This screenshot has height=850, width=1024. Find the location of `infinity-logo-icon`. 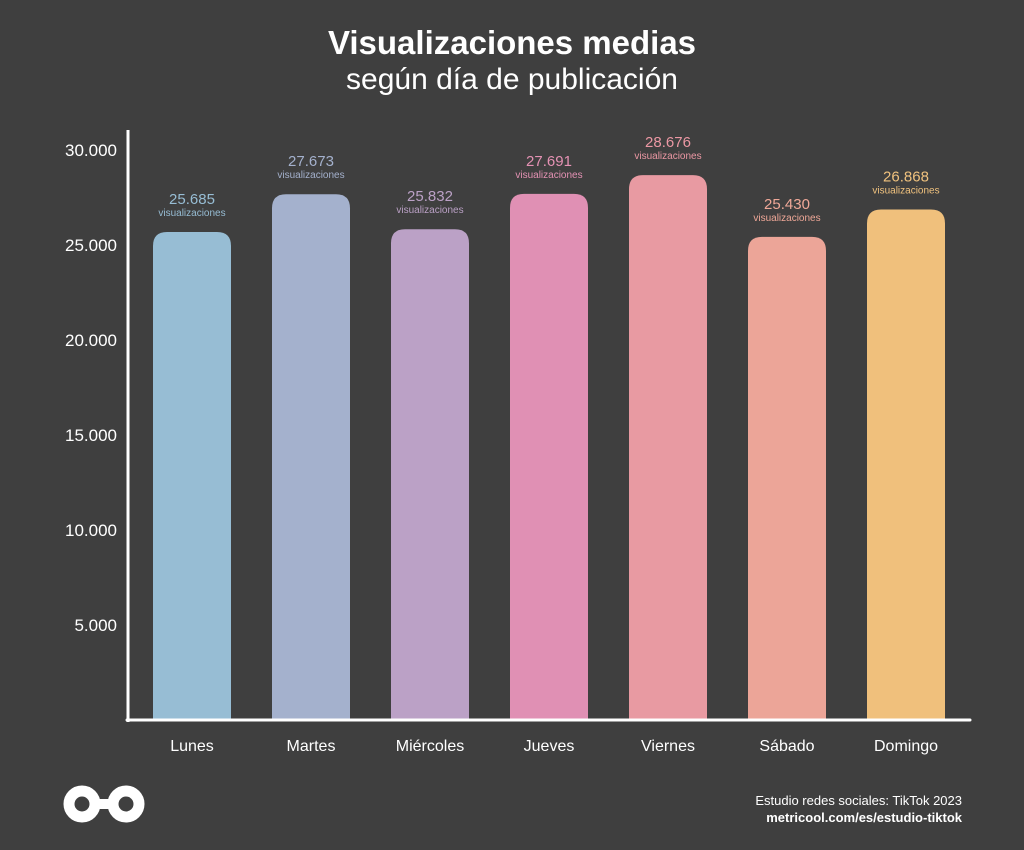

infinity-logo-icon is located at coordinates (104, 806).